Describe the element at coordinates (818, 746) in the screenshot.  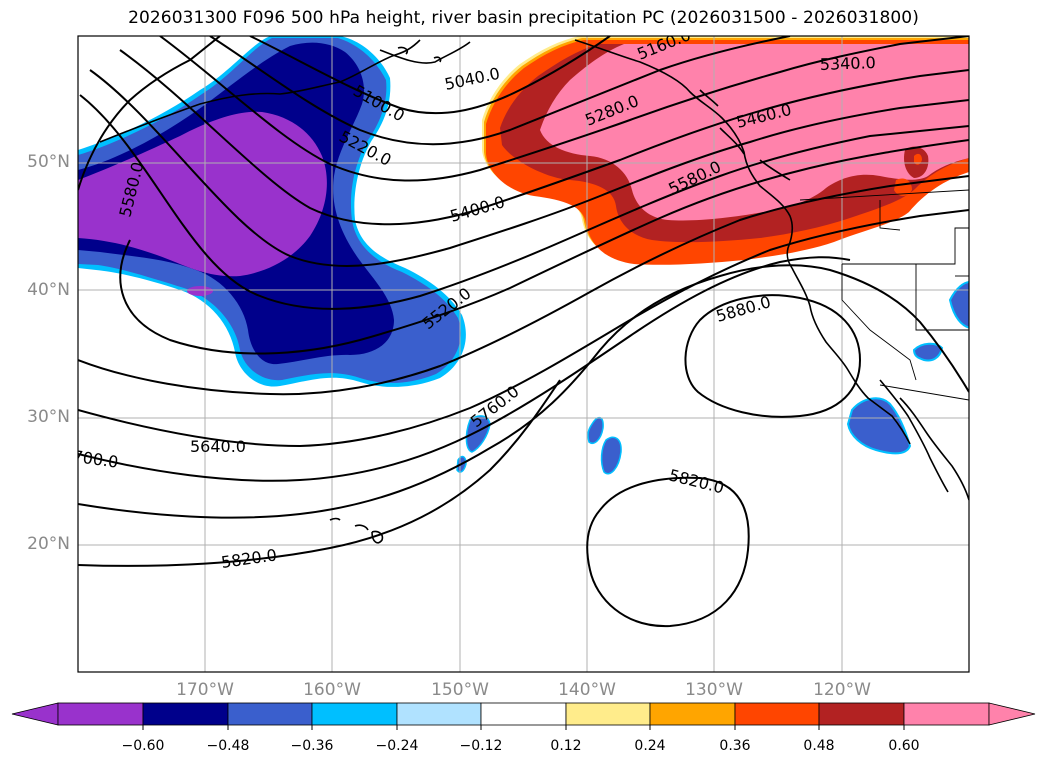
I see `colorbar-tick-label: 0.48` at that location.